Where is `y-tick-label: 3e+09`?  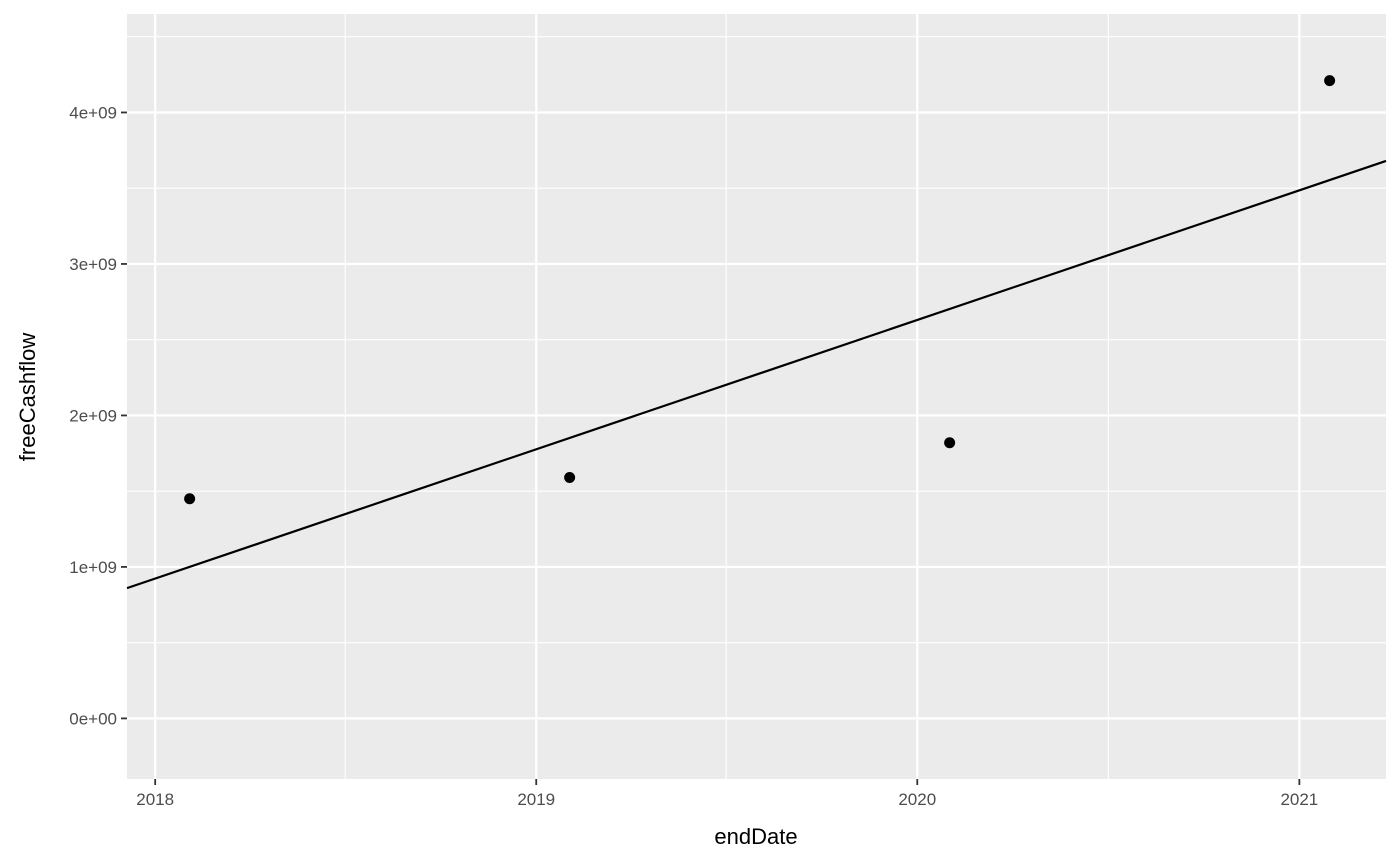 y-tick-label: 3e+09 is located at coordinates (93, 264).